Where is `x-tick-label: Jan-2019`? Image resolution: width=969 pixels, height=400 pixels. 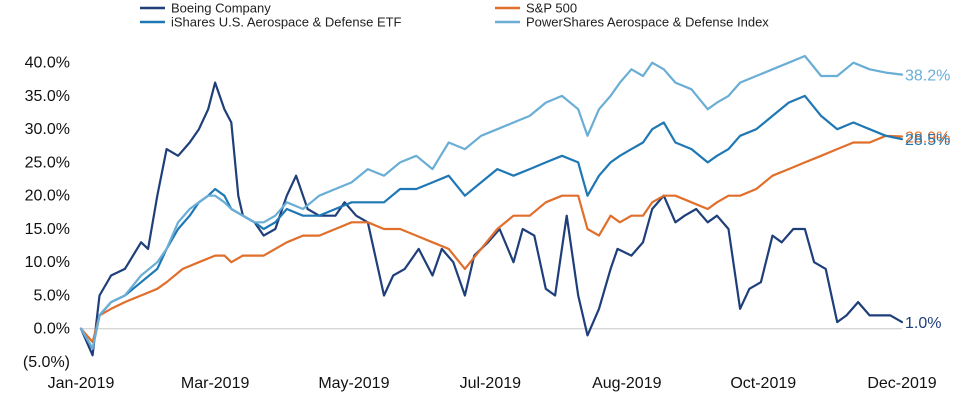
x-tick-label: Jan-2019 is located at coordinates (81, 383).